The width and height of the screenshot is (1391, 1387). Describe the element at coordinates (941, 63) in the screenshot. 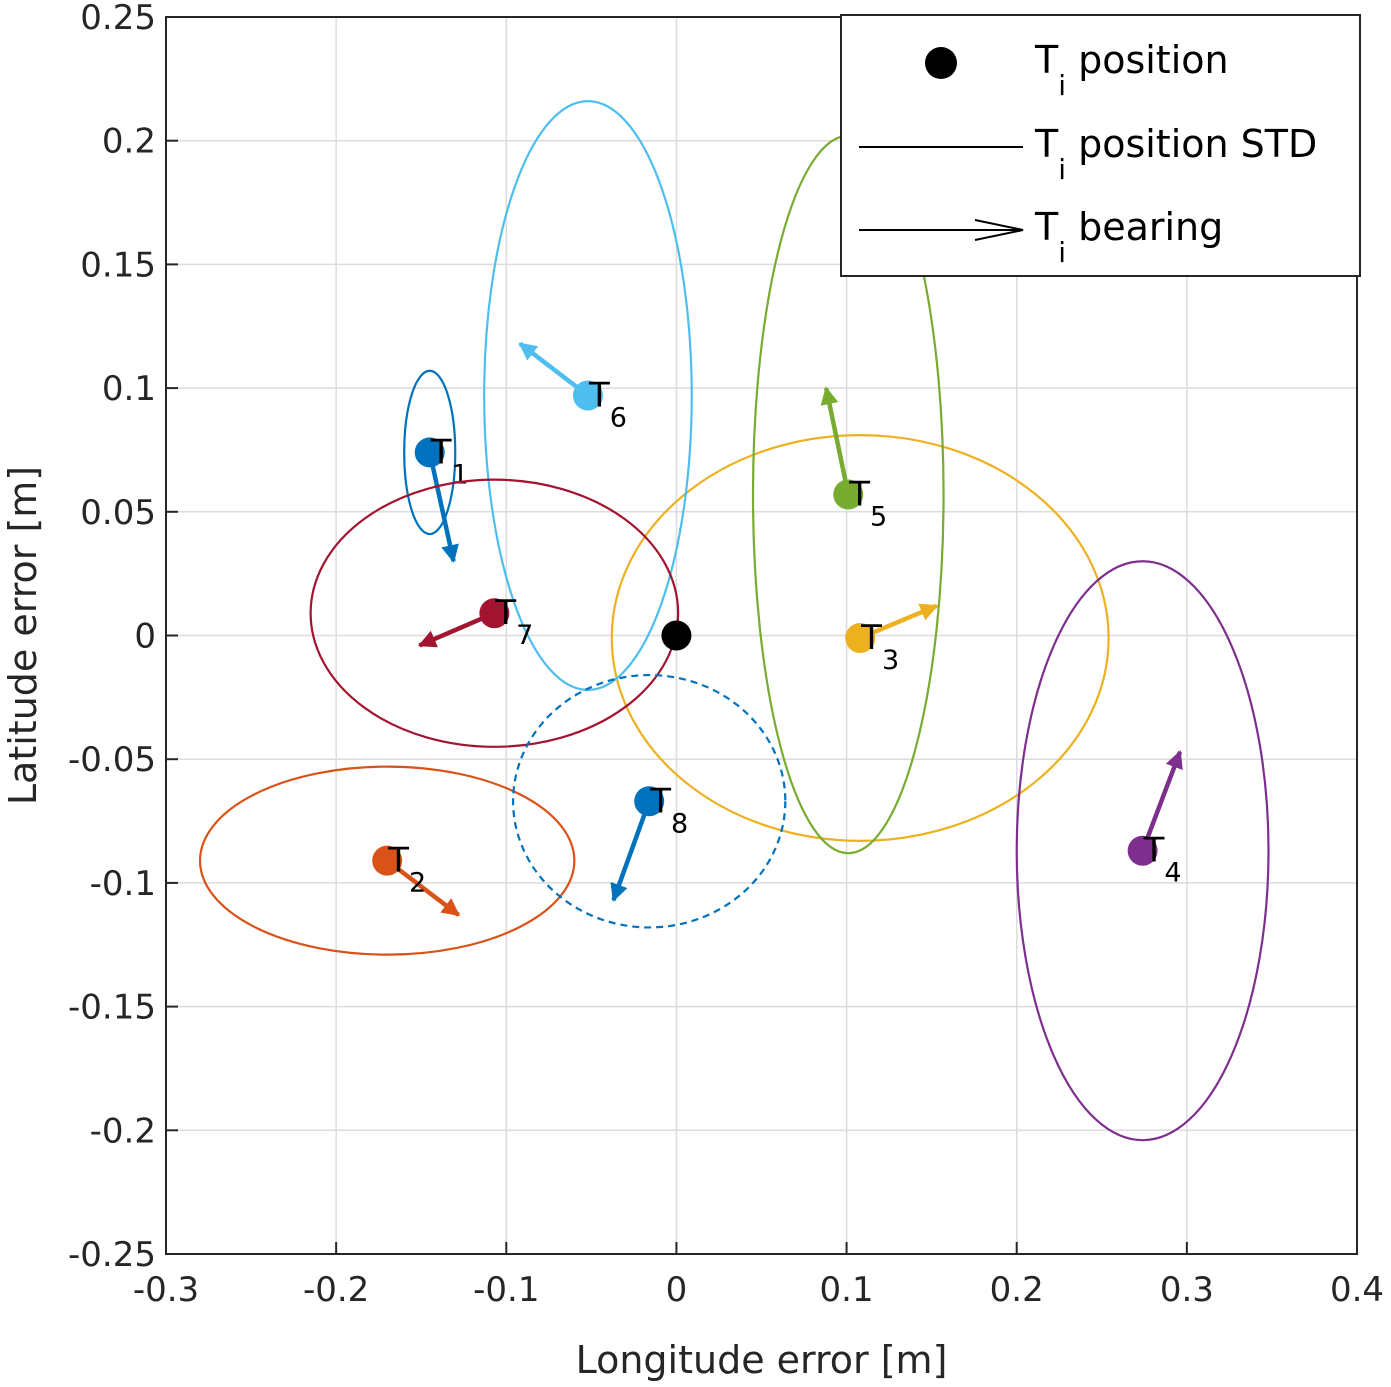

I see `legend-marker-symbol` at that location.